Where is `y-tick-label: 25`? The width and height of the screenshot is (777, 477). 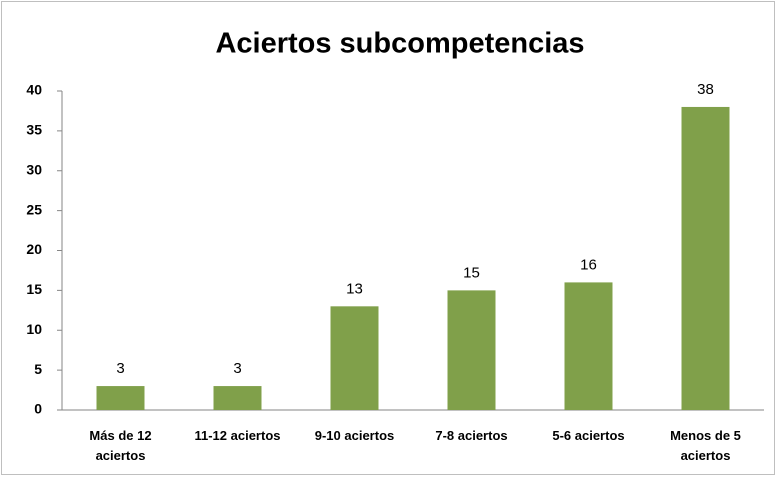
y-tick-label: 25 is located at coordinates (34, 209).